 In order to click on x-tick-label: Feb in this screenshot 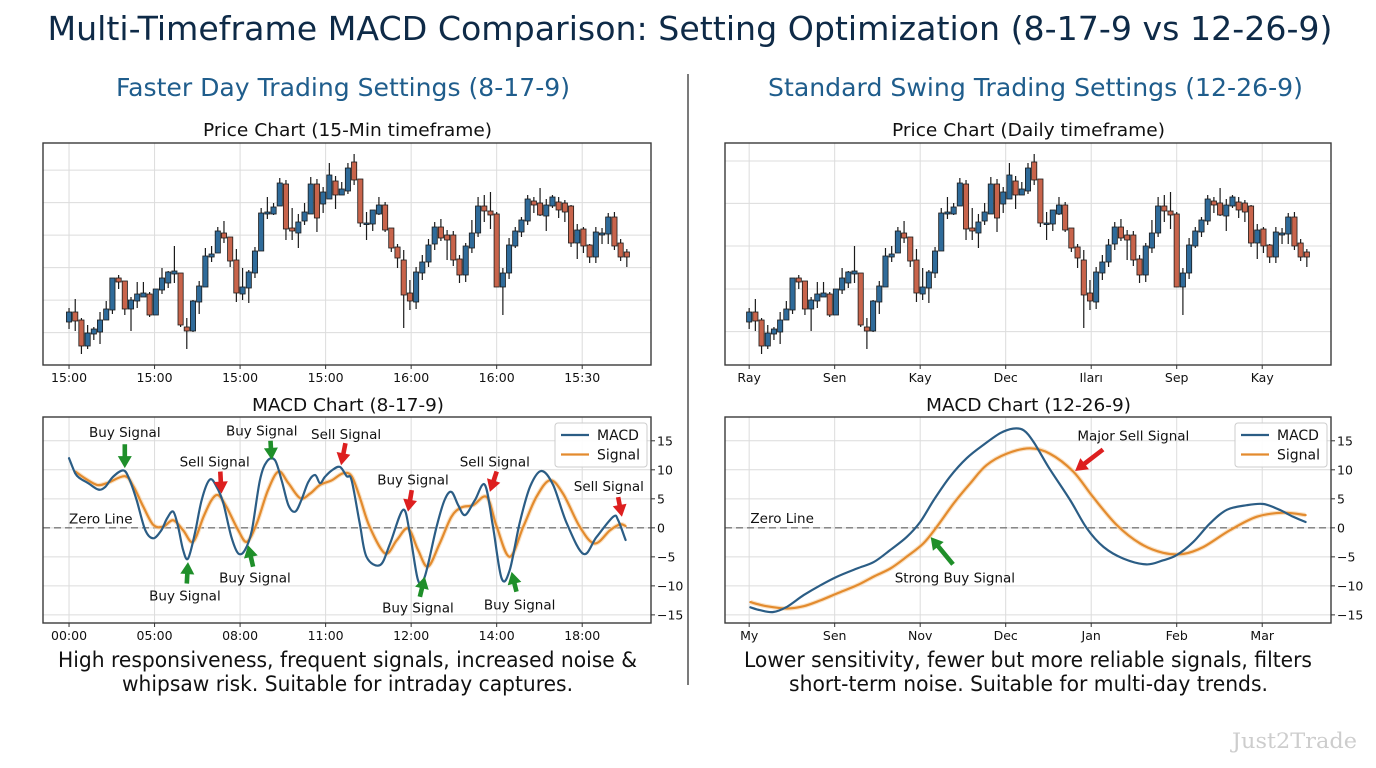, I will do `click(1177, 635)`.